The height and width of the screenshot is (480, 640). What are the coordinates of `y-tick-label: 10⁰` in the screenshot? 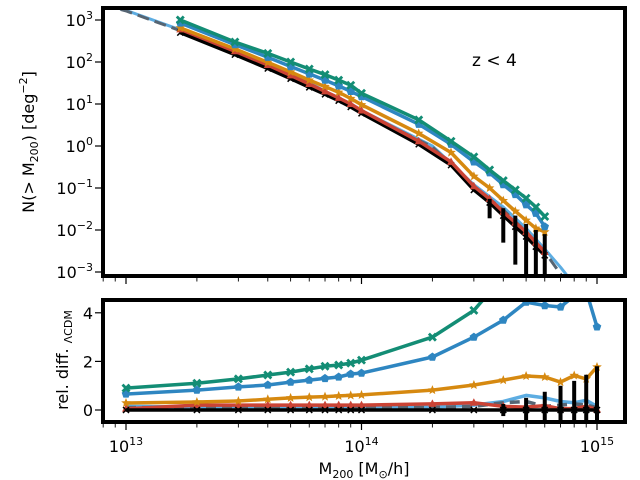 It's located at (79, 145).